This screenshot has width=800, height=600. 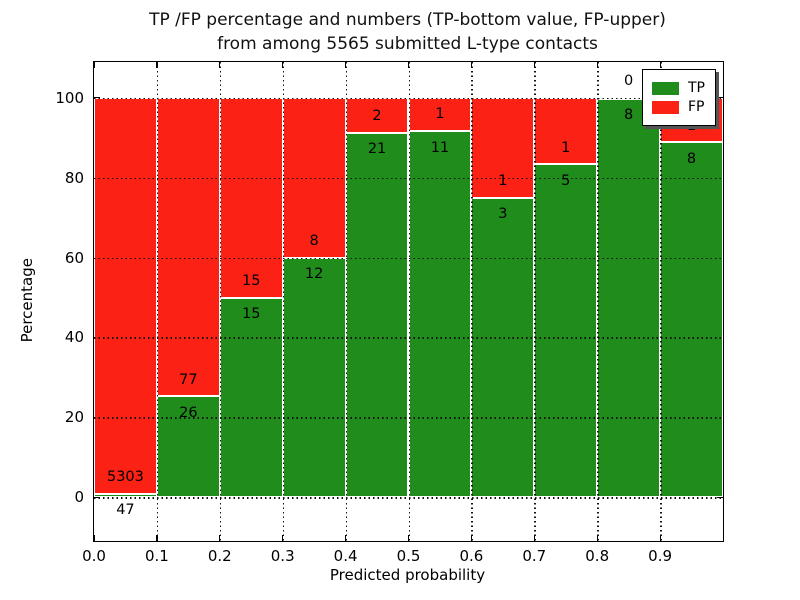 I want to click on tp-legend-label: TP, so click(x=696, y=88).